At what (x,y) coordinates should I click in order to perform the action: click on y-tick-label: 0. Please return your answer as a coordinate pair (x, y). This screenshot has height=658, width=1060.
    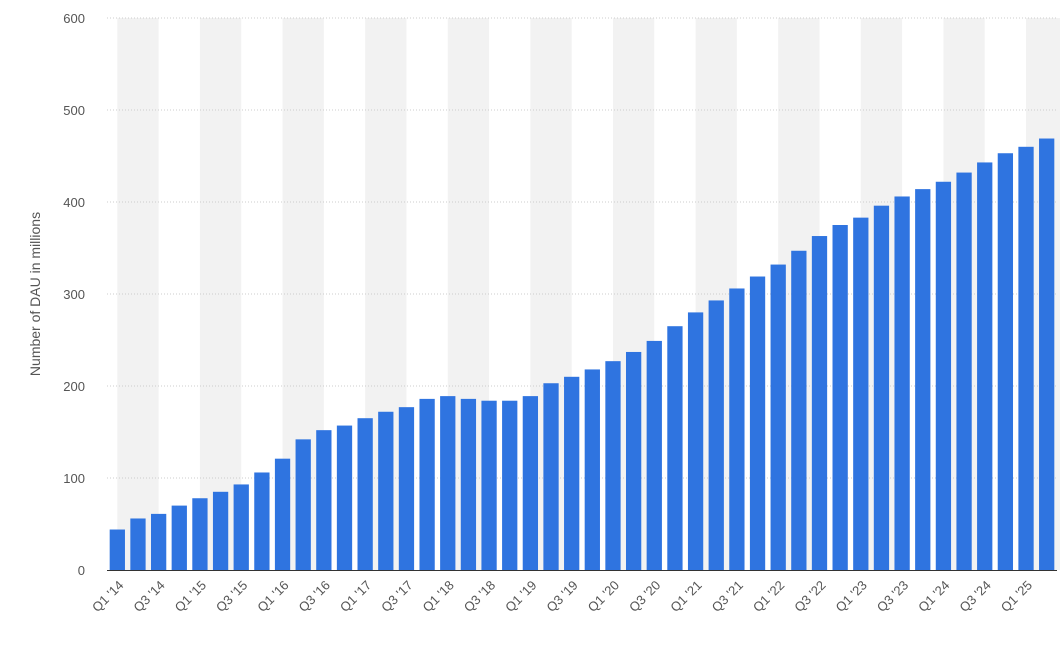
    Looking at the image, I should click on (81, 570).